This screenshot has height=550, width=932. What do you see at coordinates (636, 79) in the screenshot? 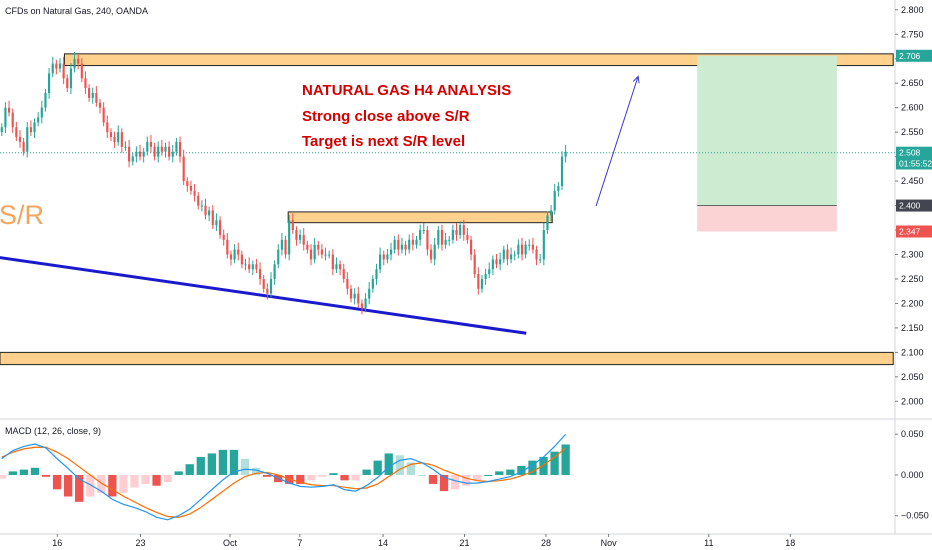
I see `projection-arrow-head` at bounding box center [636, 79].